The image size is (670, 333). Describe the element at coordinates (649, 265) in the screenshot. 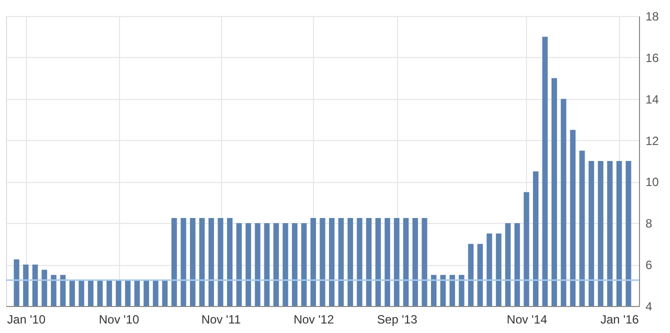

I see `y-tick-label: 6` at that location.